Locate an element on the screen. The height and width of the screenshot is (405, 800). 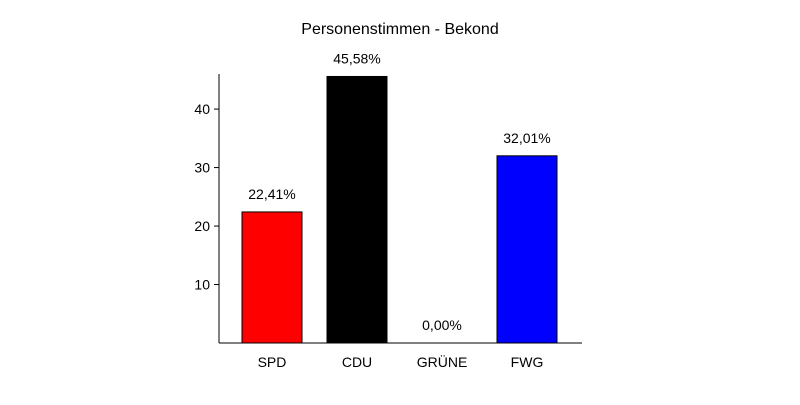
bar-fwg is located at coordinates (527, 249).